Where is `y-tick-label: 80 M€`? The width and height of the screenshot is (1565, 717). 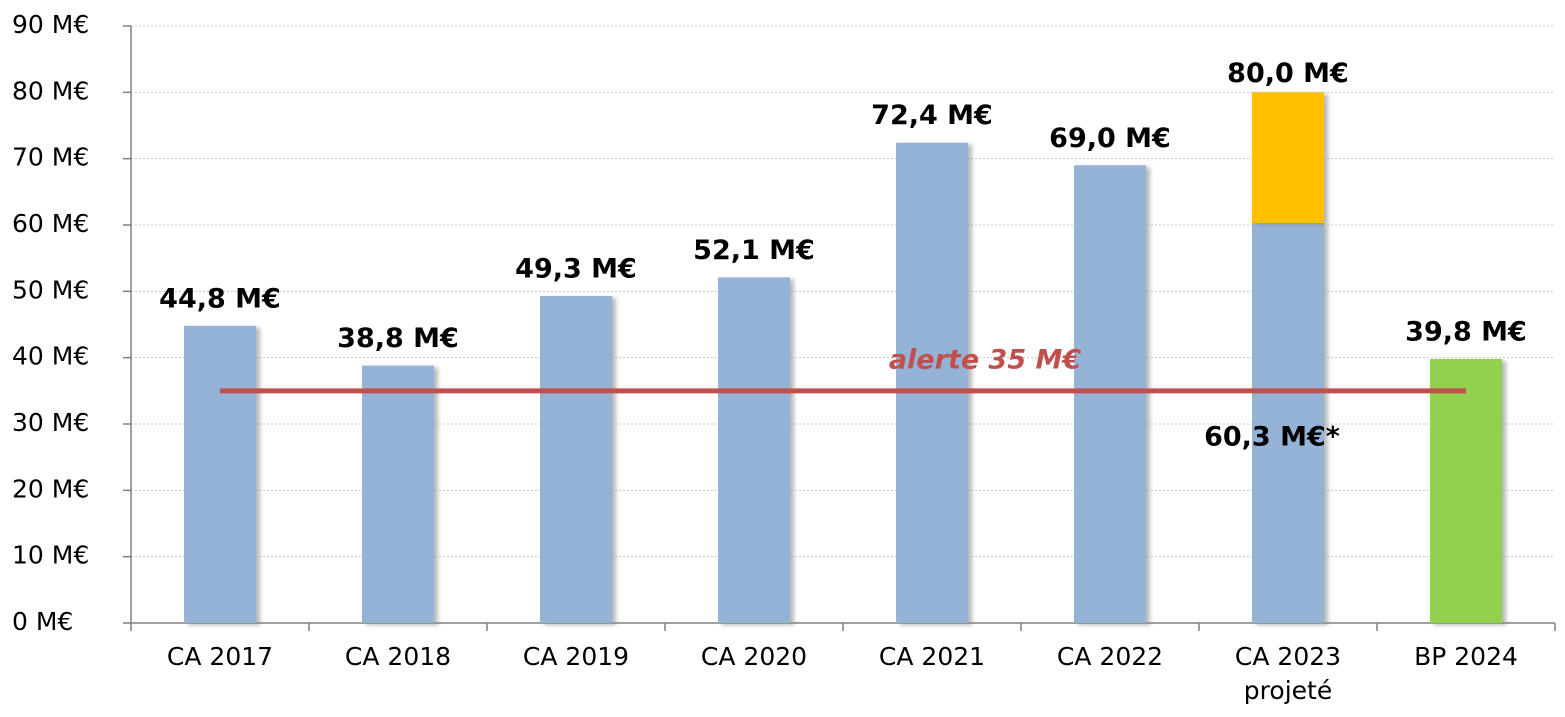
y-tick-label: 80 M€ is located at coordinates (50, 90).